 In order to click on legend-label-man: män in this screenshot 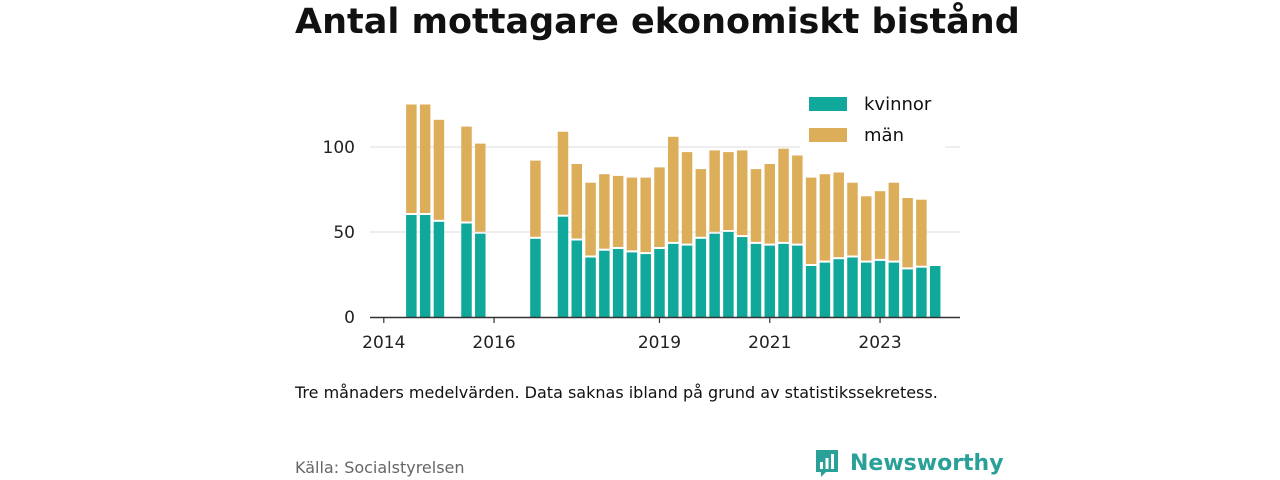, I will do `click(884, 135)`.